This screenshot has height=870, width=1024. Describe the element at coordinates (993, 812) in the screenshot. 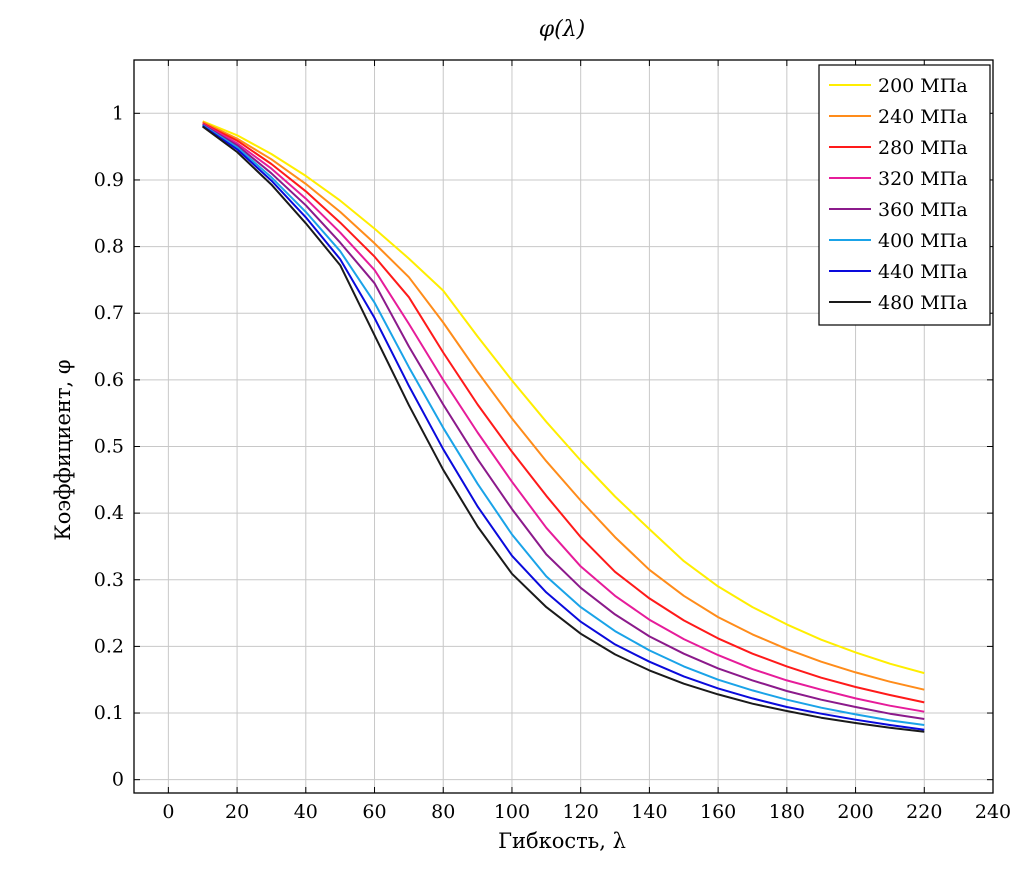

I see `x-tick-label: 240` at that location.